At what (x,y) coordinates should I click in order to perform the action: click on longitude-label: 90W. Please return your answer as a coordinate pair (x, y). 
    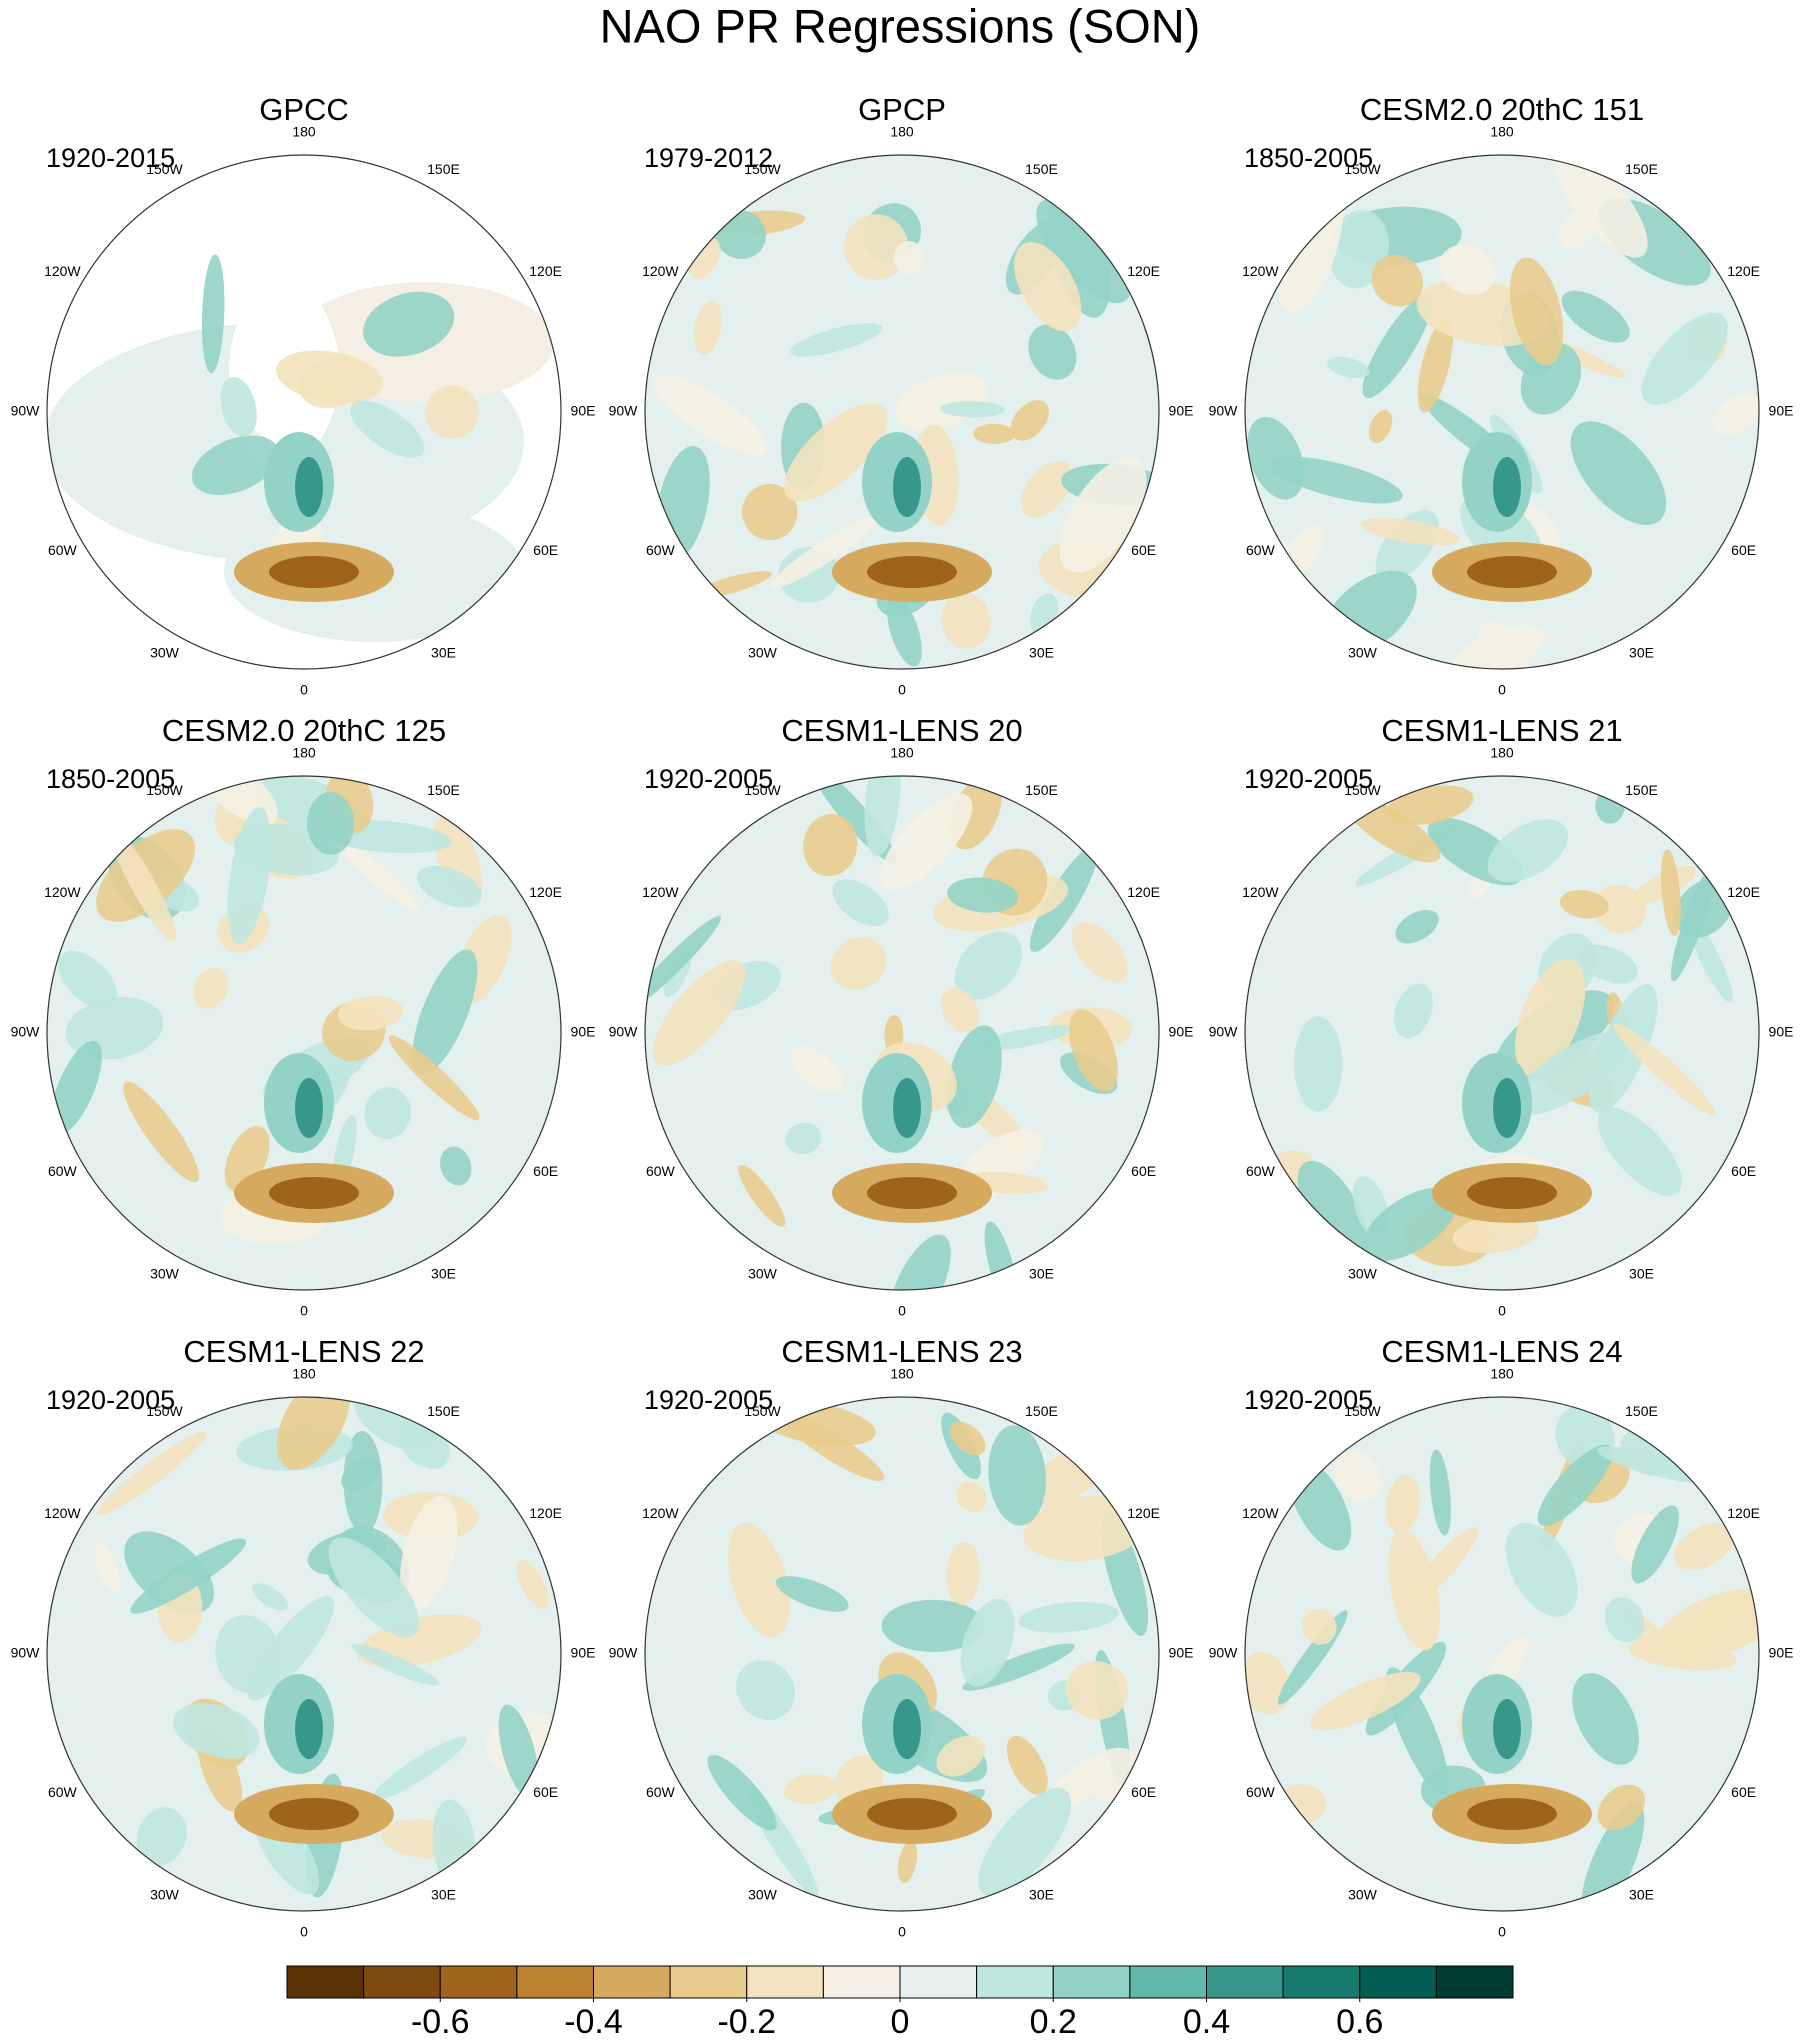
    Looking at the image, I should click on (624, 411).